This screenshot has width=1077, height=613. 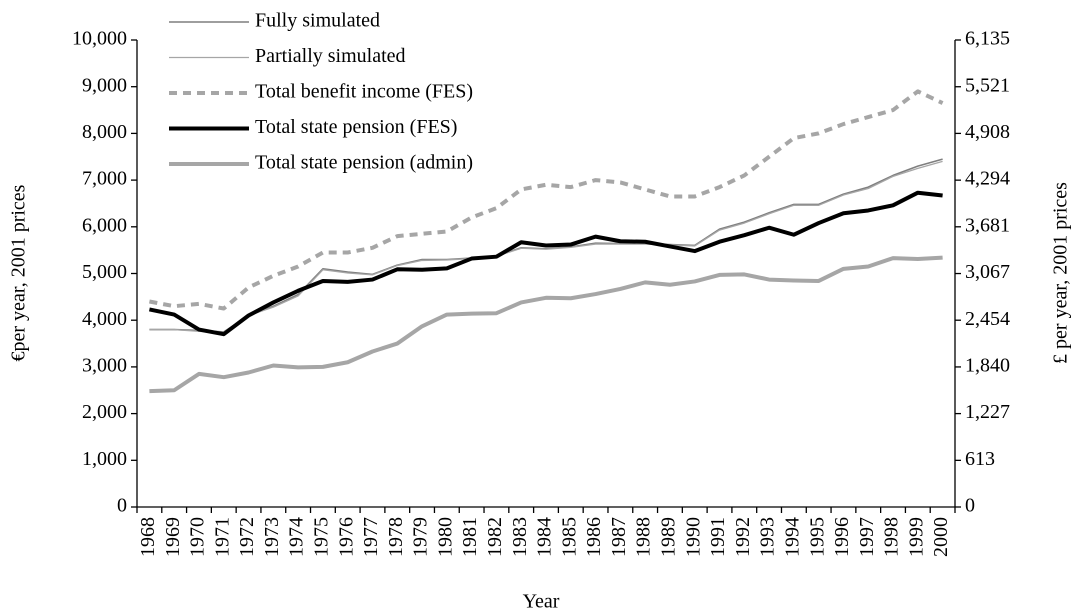 What do you see at coordinates (371, 537) in the screenshot?
I see `x-tick-label: 1977` at bounding box center [371, 537].